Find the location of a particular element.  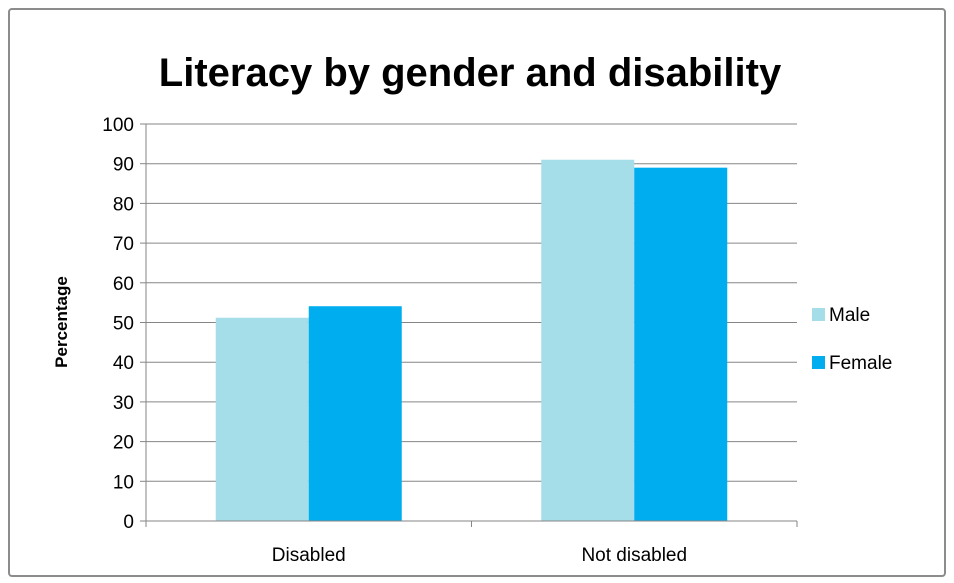

y-tick-labels: 0 10 20 30 40 50 60 70 80 90 100 is located at coordinates (118, 324).